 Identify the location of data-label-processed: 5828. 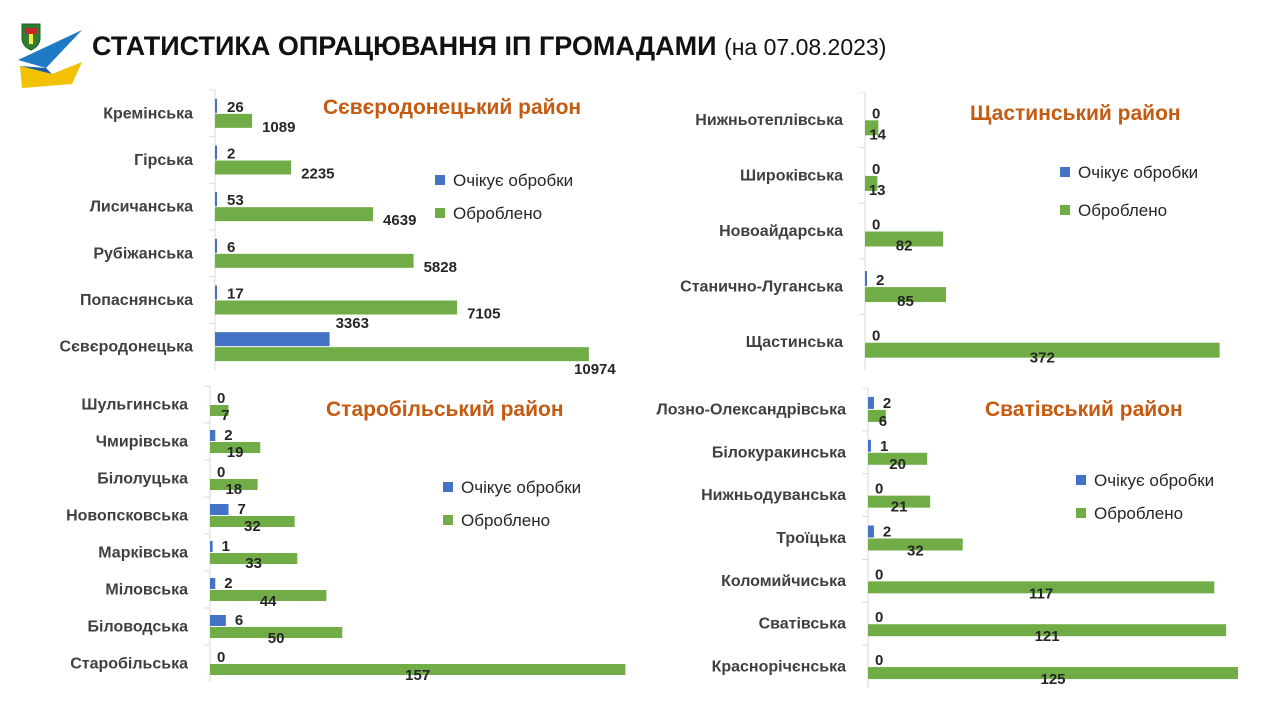
(440, 267).